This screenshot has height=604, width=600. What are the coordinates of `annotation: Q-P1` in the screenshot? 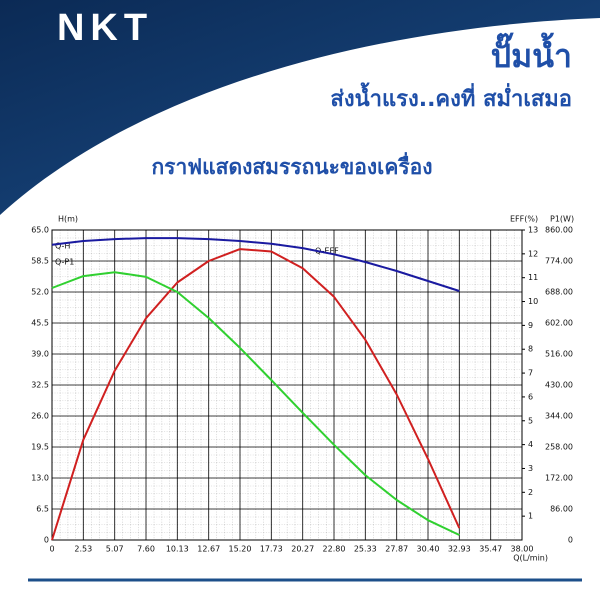 It's located at (64, 262).